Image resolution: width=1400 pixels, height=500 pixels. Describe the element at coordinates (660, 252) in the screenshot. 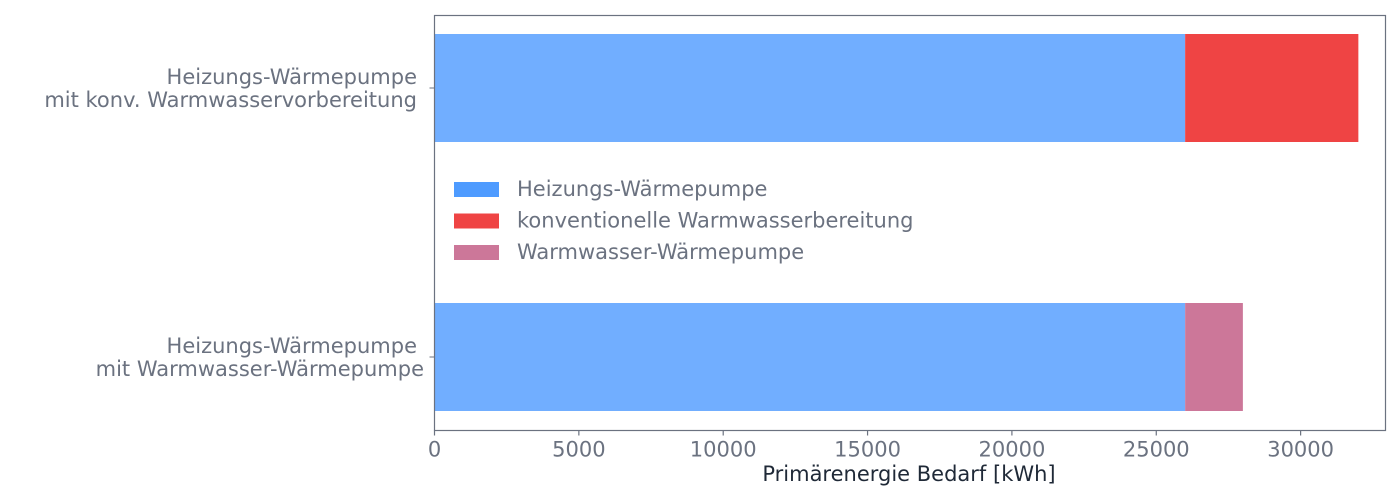

I see `legend-label: Warmwasser-Wärmepumpe` at that location.